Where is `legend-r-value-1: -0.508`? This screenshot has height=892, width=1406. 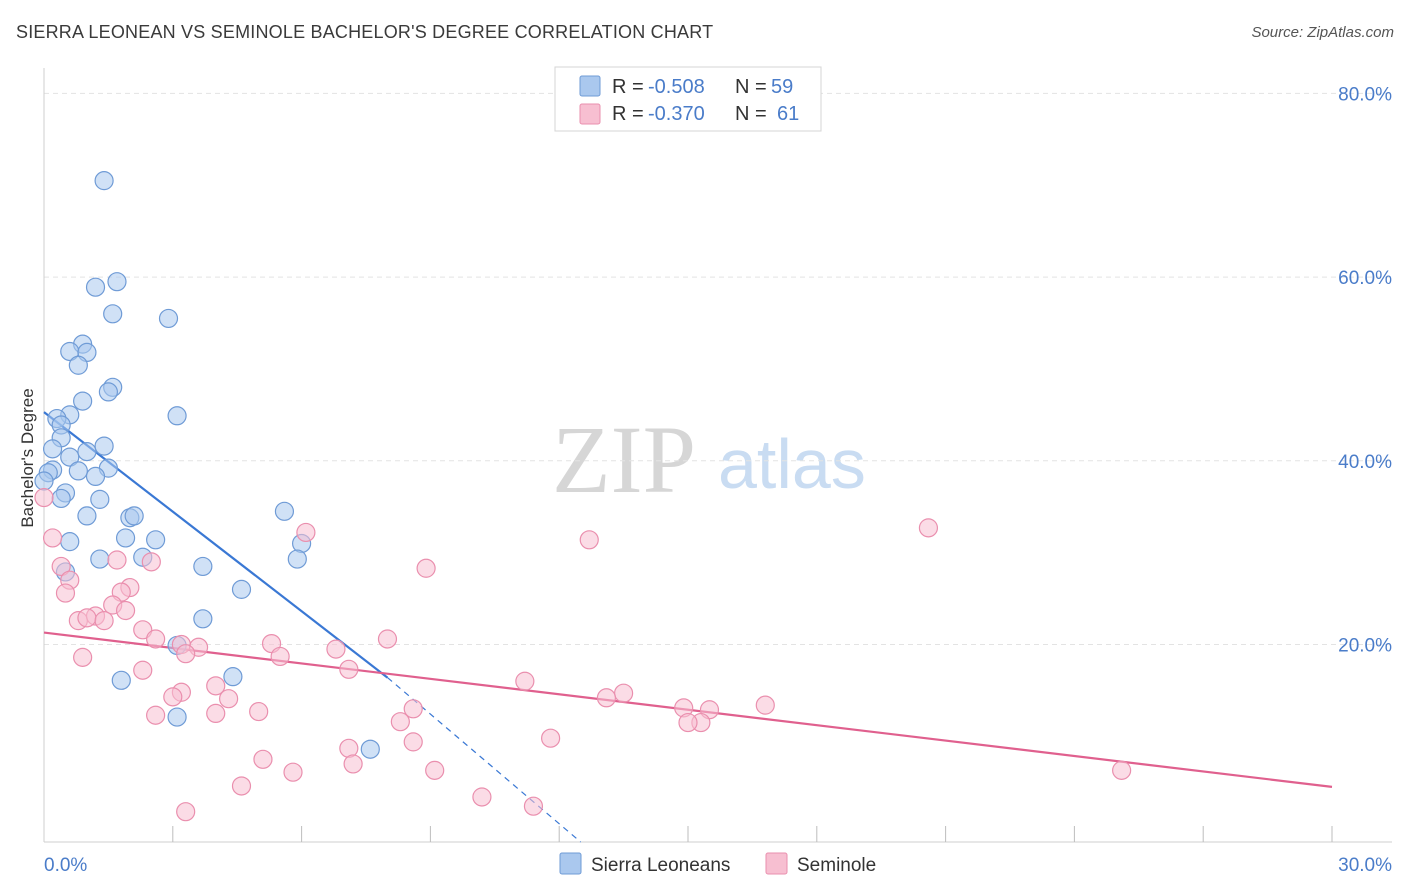 legend-r-value-1: -0.508 is located at coordinates (676, 87).